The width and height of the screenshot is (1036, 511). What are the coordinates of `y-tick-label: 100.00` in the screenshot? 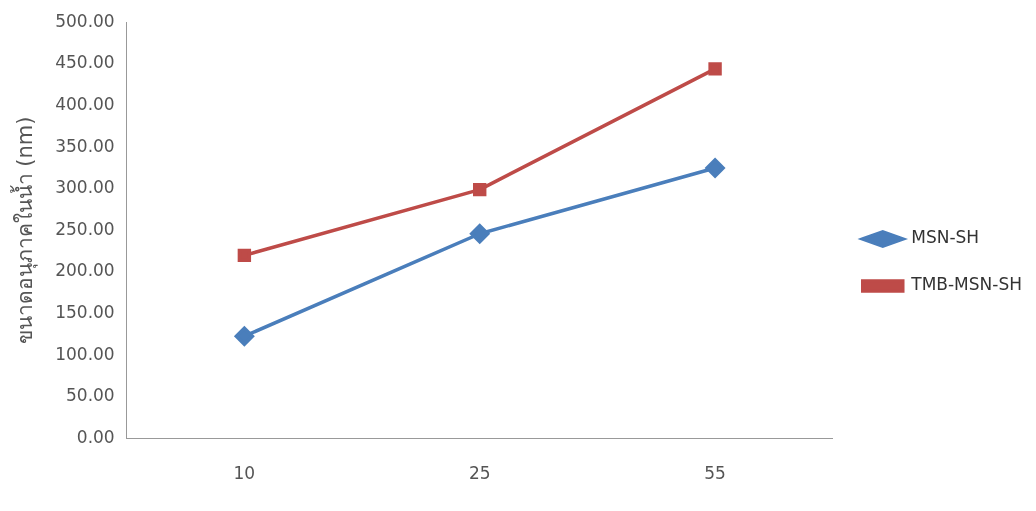 It's located at (85, 353).